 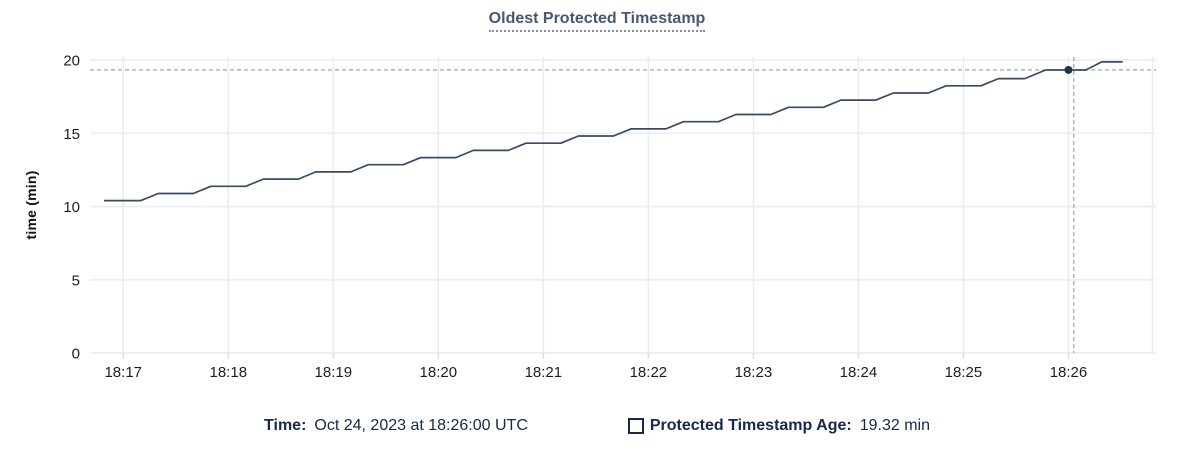 What do you see at coordinates (1068, 69) in the screenshot?
I see `hover-point-dot` at bounding box center [1068, 69].